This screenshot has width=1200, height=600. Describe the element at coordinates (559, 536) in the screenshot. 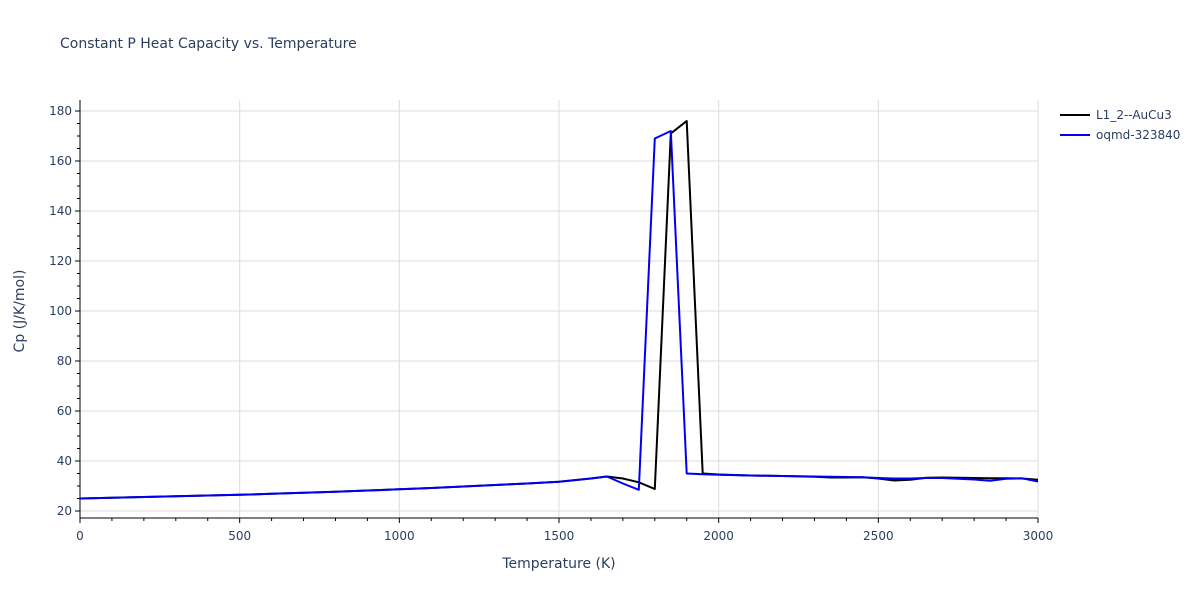

I see `x-tick-label: 1500` at that location.